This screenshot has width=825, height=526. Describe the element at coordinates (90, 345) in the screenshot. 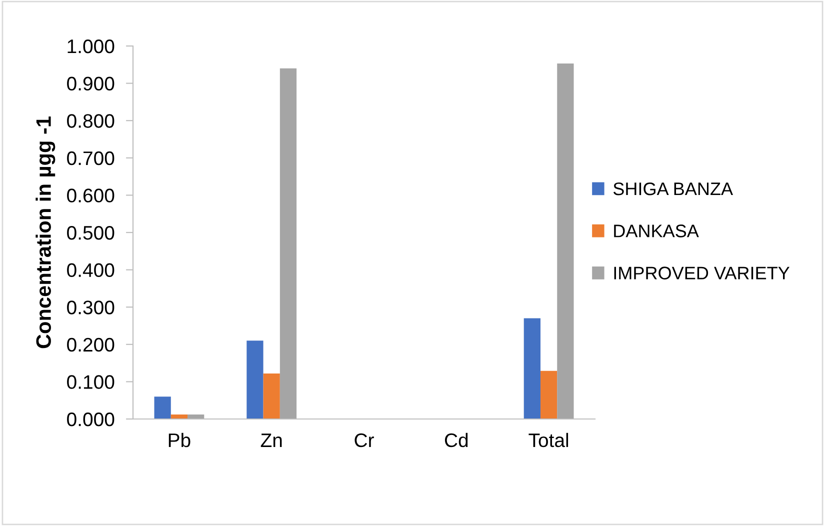

I see `y-tick-label: 0.200` at that location.